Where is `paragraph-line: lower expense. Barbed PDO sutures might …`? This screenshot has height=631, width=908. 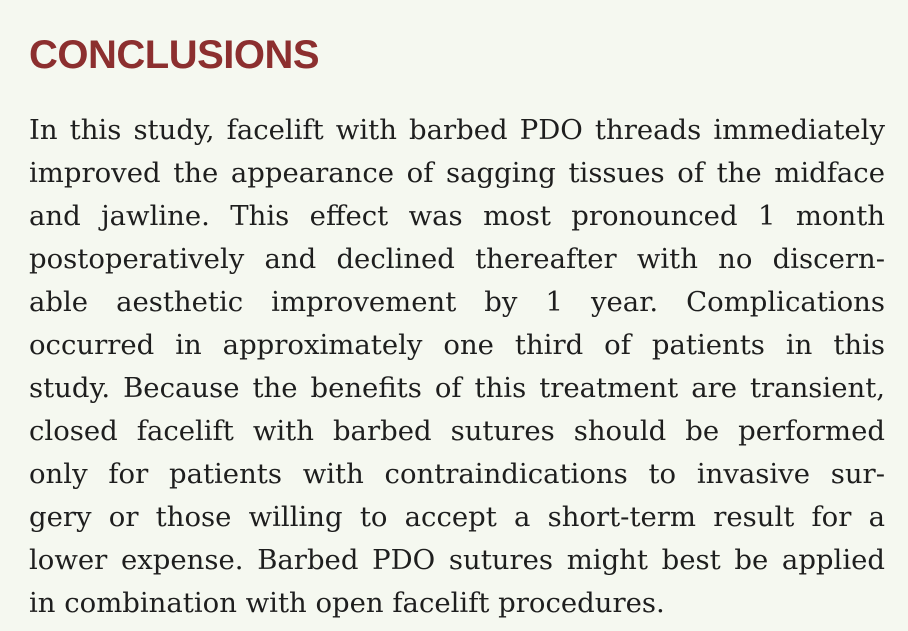
paragraph-line: lower expense. Barbed PDO sutures might … is located at coordinates (457, 560).